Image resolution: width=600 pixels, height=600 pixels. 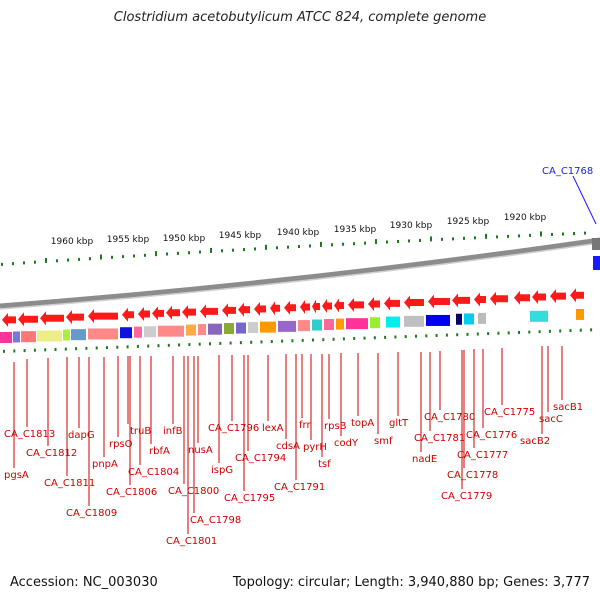 What do you see at coordinates (491, 435) in the screenshot?
I see `gene-label: CA_C1776` at bounding box center [491, 435].